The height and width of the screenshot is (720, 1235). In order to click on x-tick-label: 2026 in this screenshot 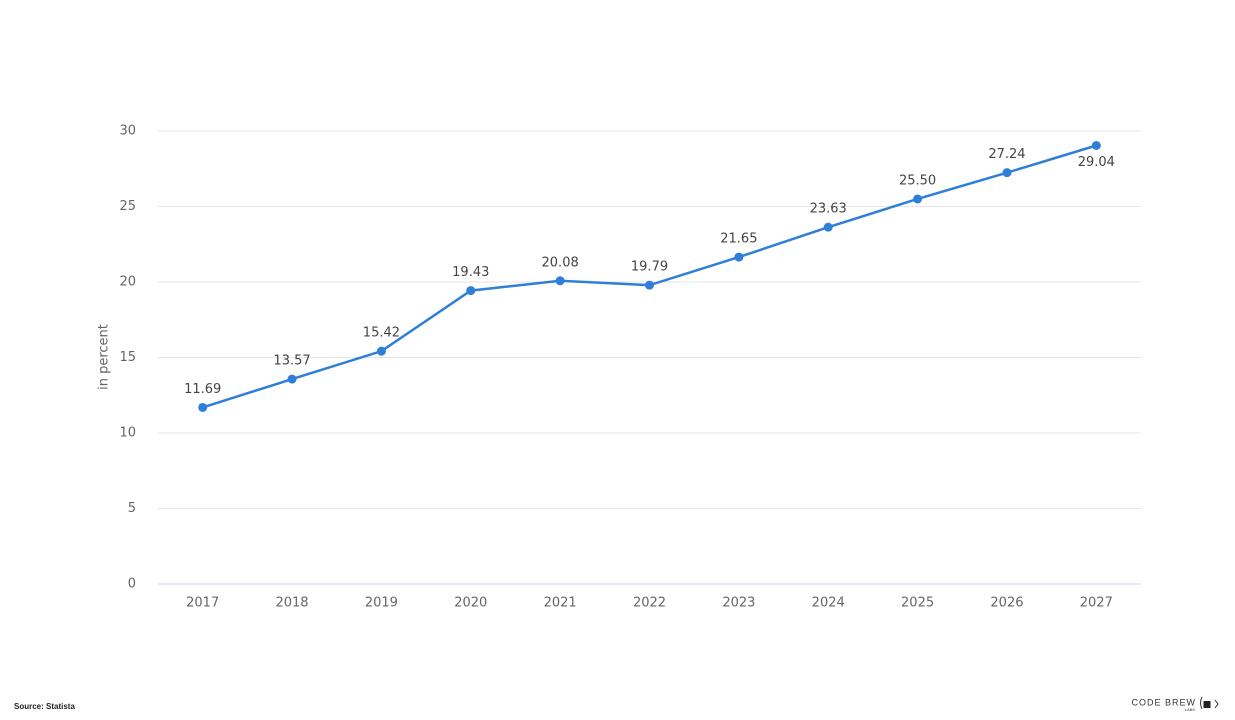, I will do `click(1006, 603)`.